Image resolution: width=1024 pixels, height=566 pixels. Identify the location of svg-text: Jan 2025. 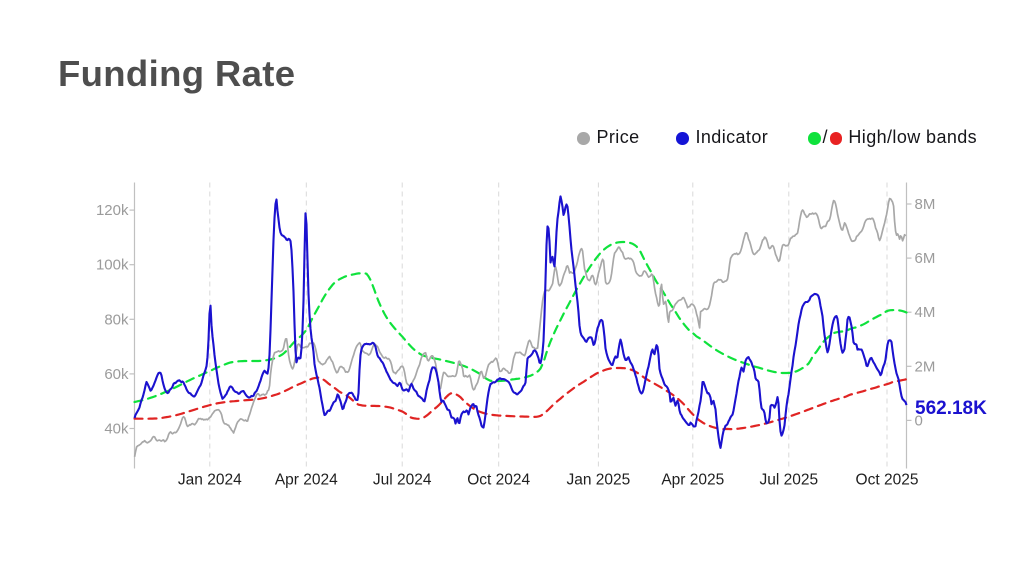
(599, 480).